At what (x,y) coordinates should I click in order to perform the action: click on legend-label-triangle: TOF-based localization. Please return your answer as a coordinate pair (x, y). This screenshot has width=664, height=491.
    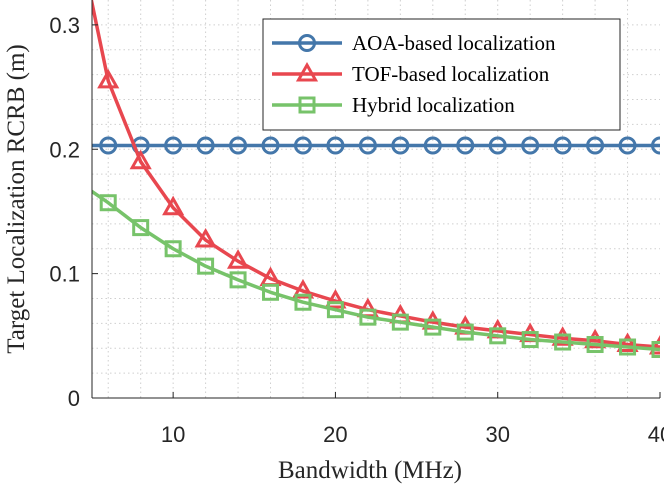
    Looking at the image, I should click on (451, 74).